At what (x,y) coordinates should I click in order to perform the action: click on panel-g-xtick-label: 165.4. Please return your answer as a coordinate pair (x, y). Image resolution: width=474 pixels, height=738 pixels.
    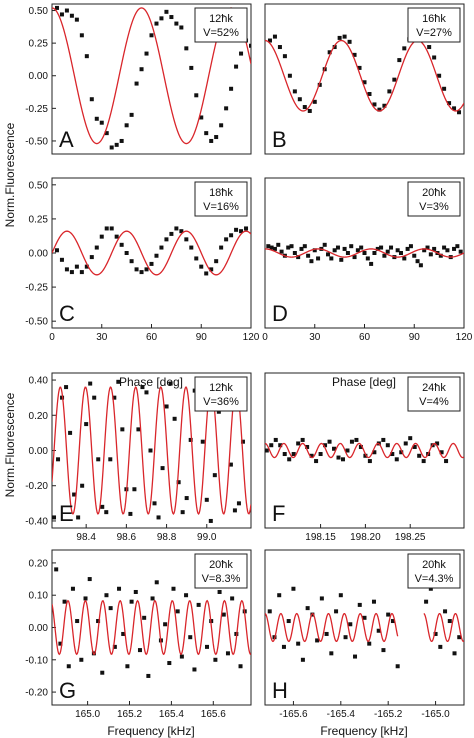
    Looking at the image, I should click on (171, 714).